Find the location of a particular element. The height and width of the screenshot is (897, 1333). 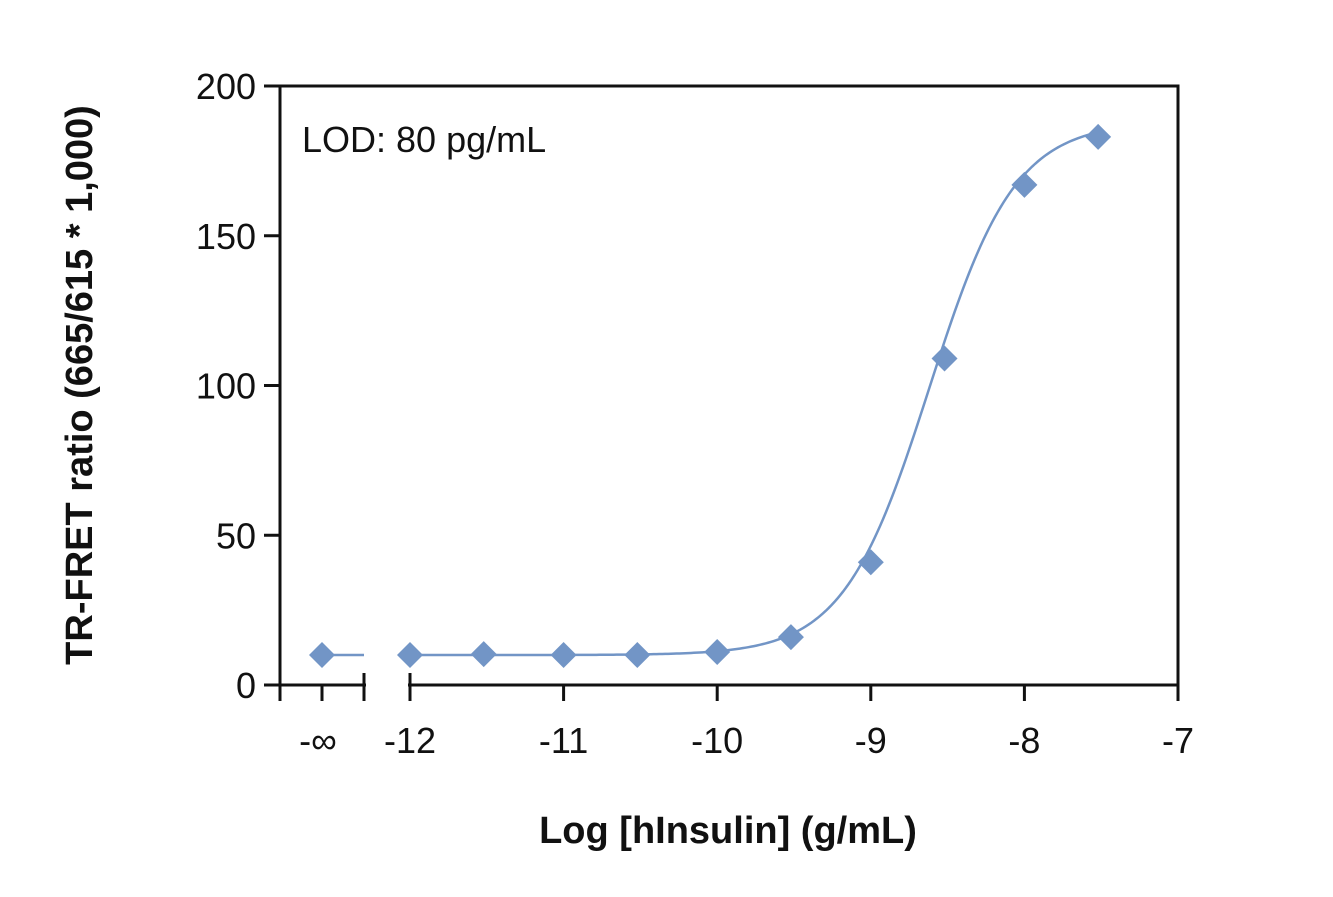

y-tick-label: 200 is located at coordinates (226, 86).